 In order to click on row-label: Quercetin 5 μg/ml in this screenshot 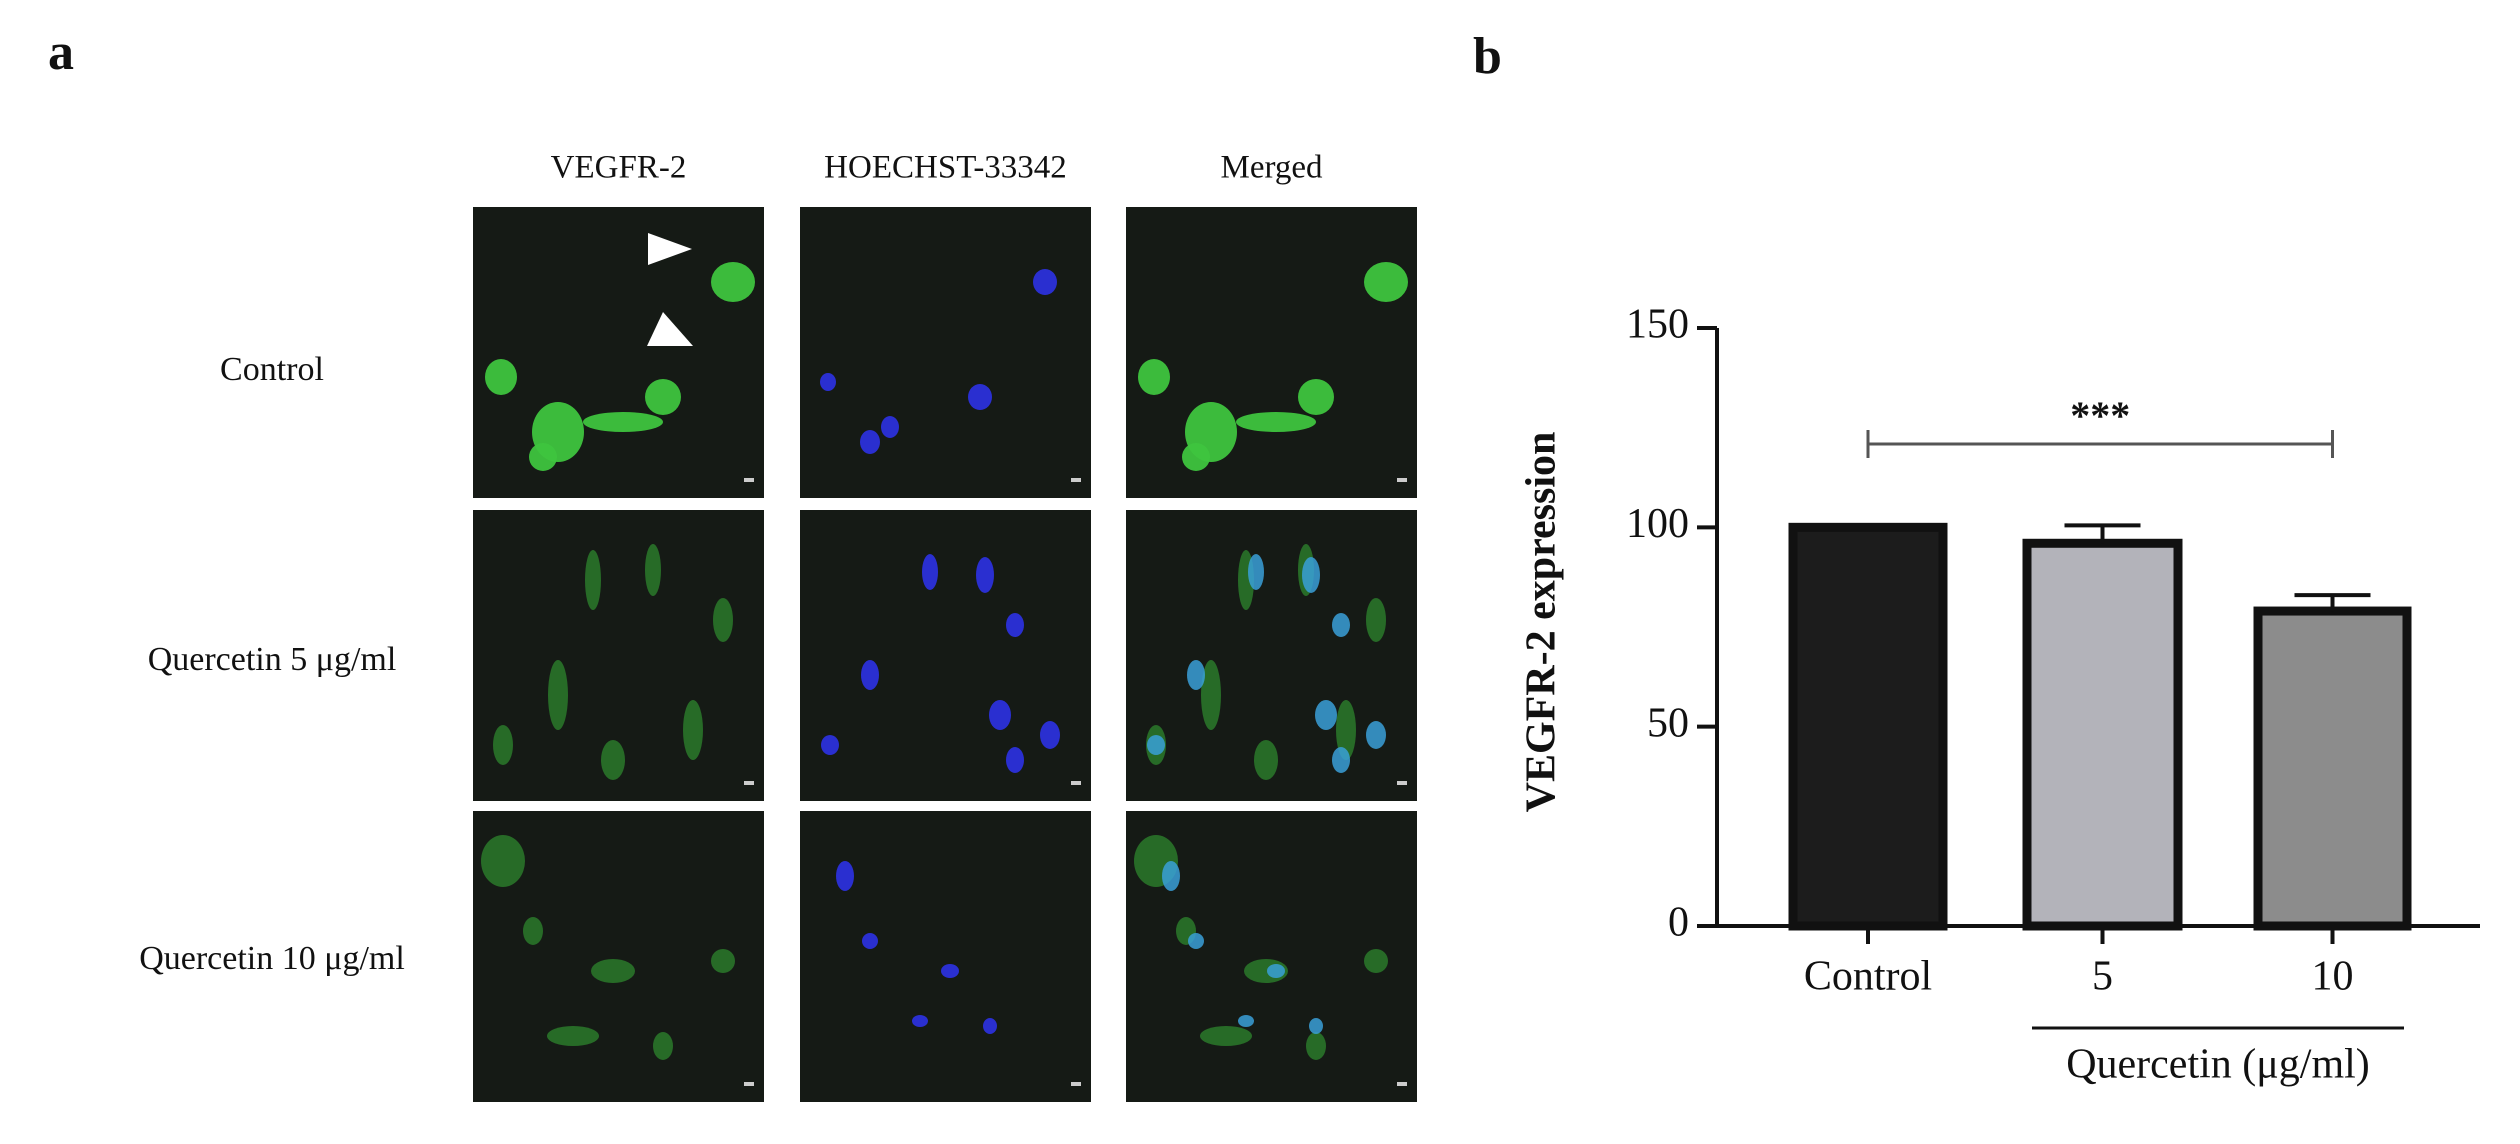, I will do `click(272, 659)`.